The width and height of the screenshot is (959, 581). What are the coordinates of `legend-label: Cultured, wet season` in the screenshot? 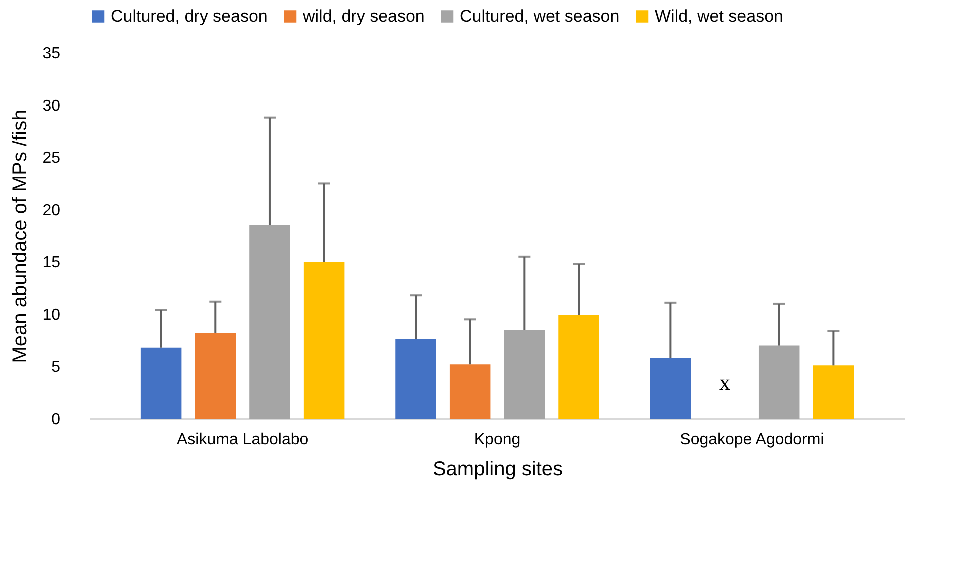 It's located at (540, 16).